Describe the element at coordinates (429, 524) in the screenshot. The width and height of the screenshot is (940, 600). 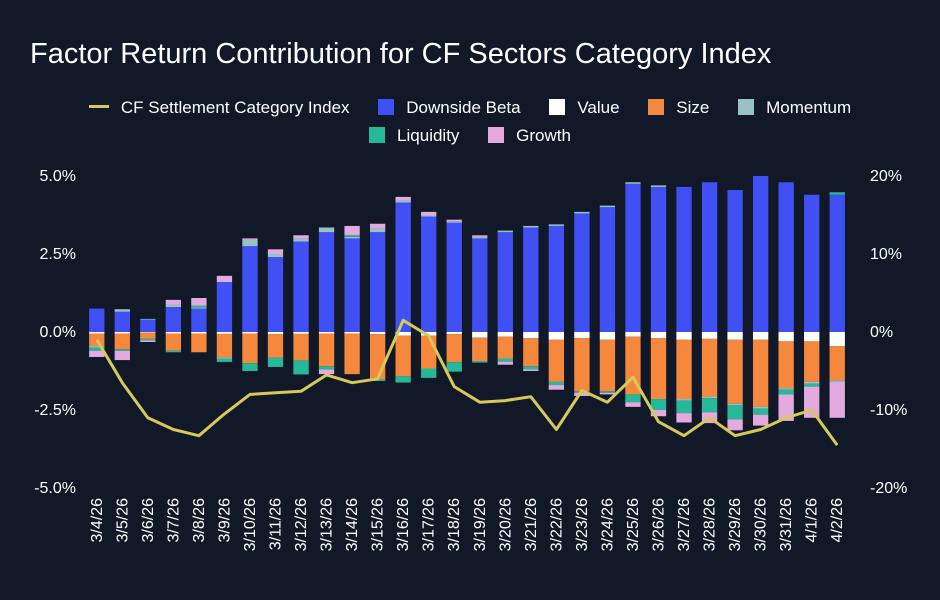
I see `x-tick-label: 3/17/26` at that location.